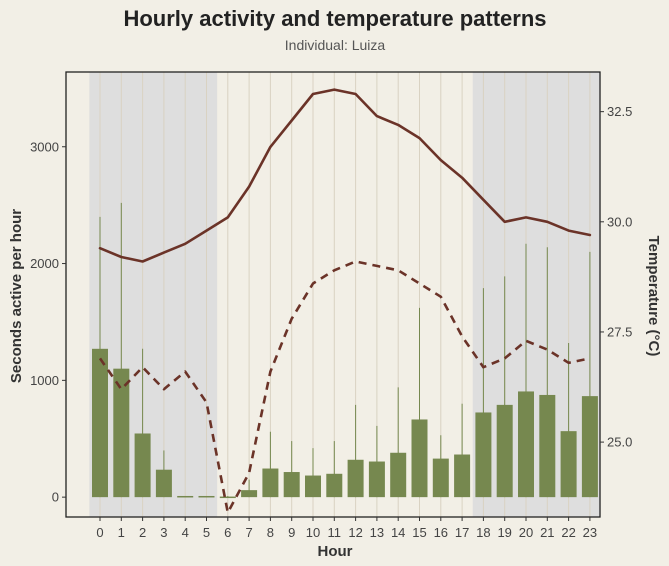 This screenshot has width=669, height=566. Describe the element at coordinates (483, 532) in the screenshot. I see `x-tick-label-18: 18` at that location.